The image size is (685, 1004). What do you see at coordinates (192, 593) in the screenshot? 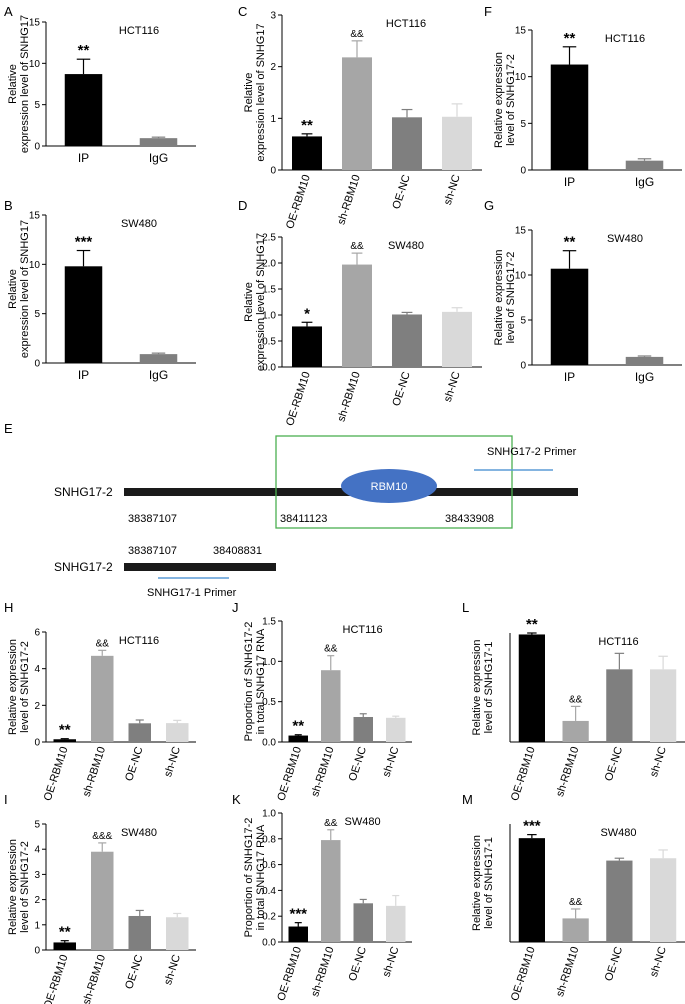
I see `snhg17-1-primer-label: SNHG17-1 Primer` at bounding box center [192, 593].